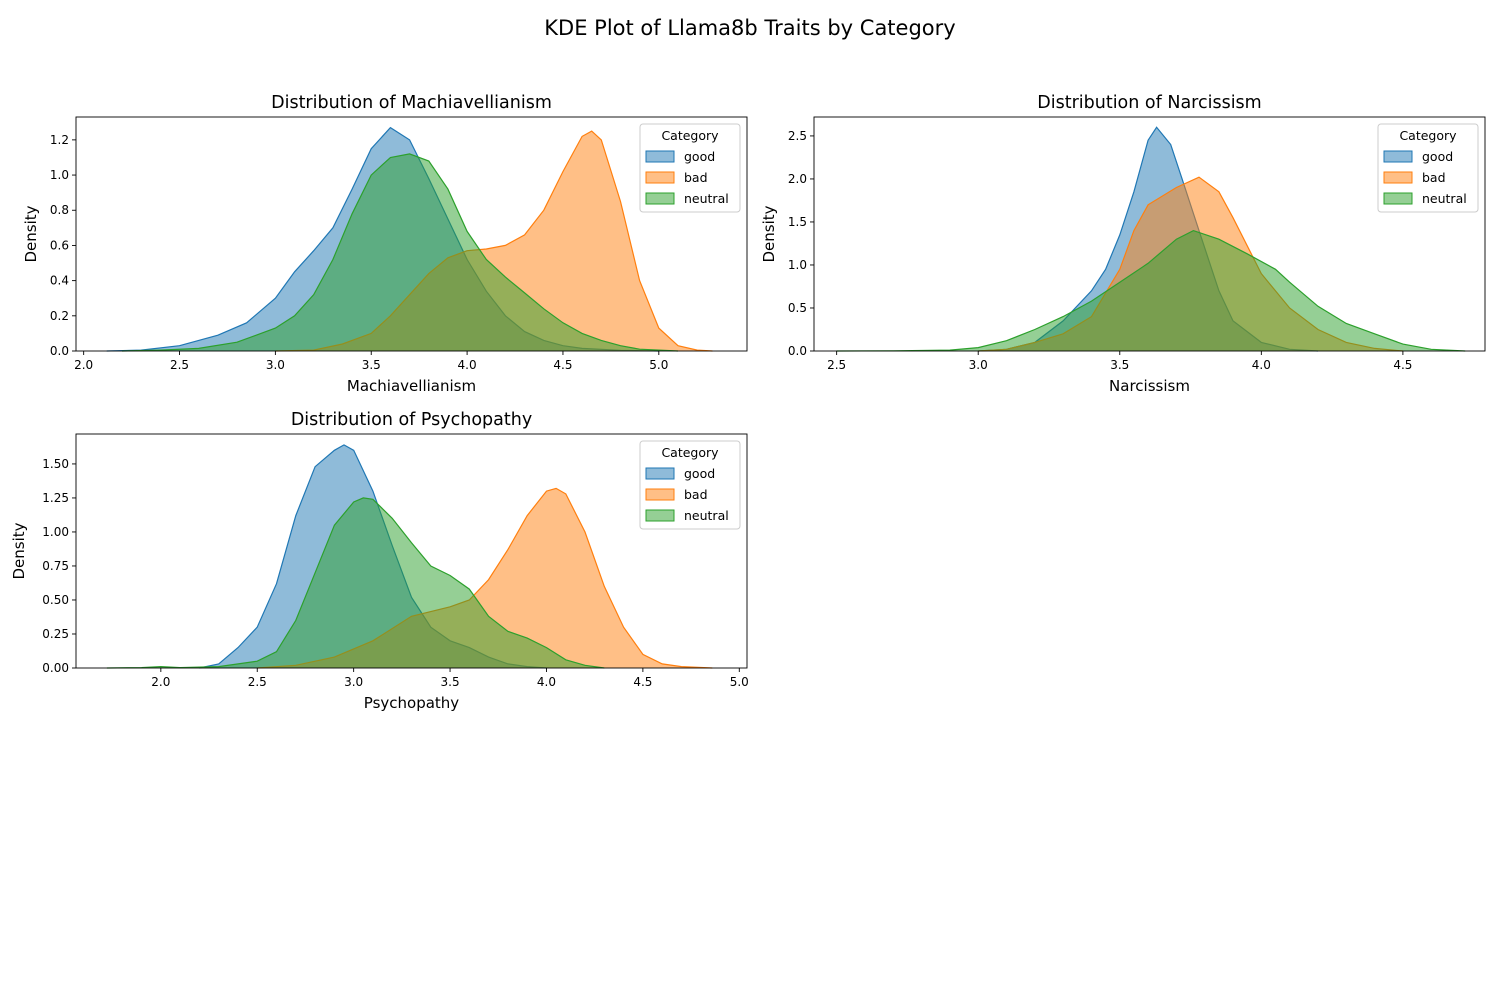  I want to click on psychopathy-legend-title: Category, so click(690, 452).